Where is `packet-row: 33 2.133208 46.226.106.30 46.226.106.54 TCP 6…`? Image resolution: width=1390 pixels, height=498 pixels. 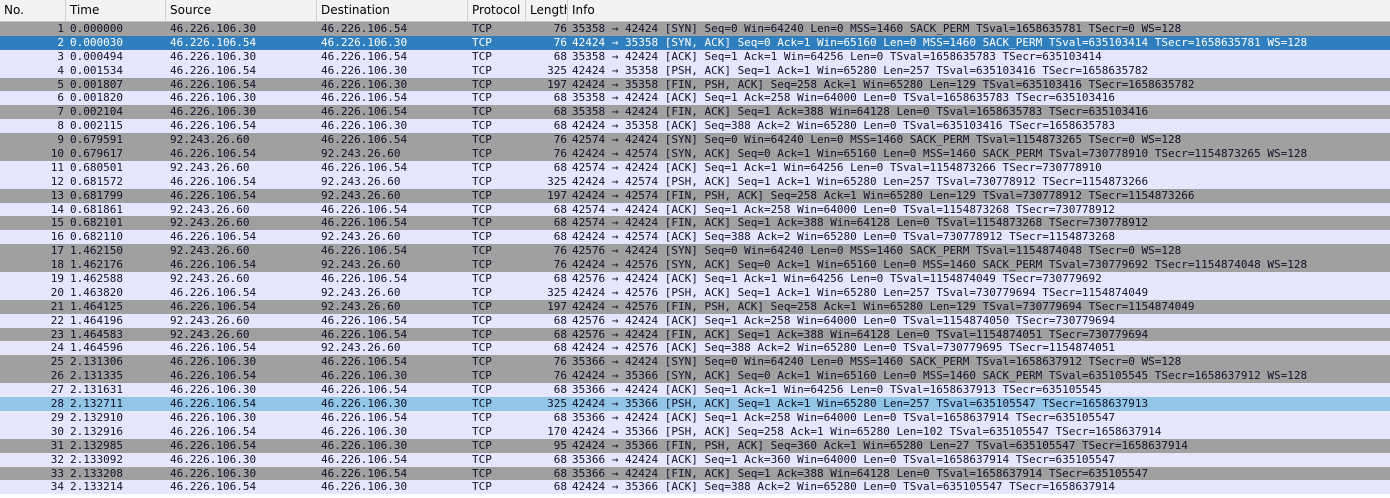 packet-row: 33 2.133208 46.226.106.30 46.226.106.54 TCP 6… is located at coordinates (695, 473).